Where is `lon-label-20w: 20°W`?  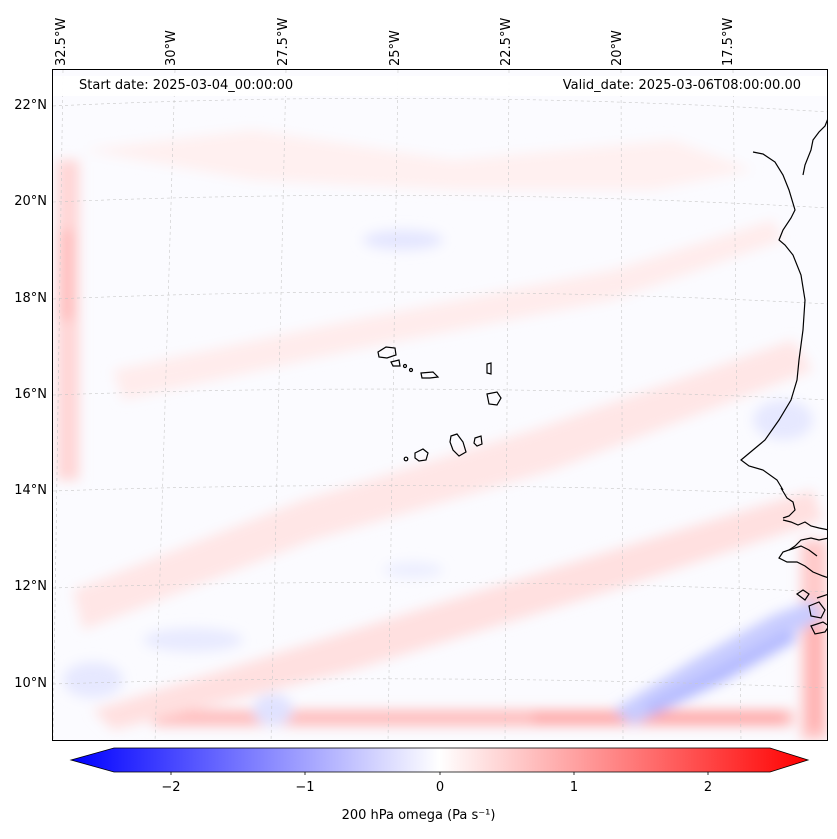
lon-label-20w: 20°W is located at coordinates (617, 48).